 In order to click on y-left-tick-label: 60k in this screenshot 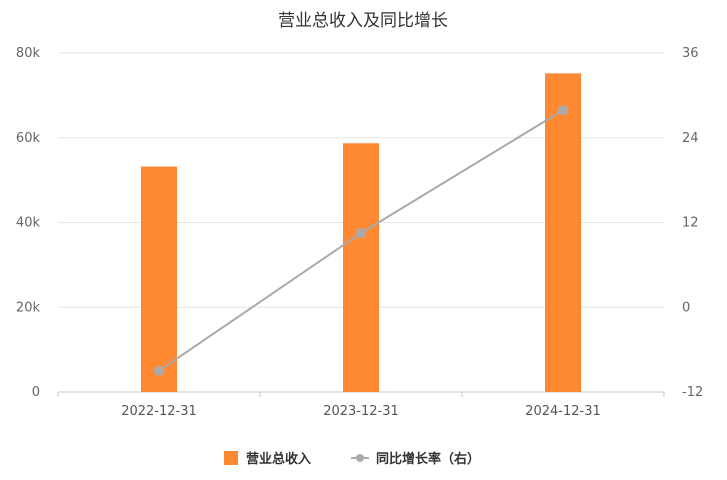, I will do `click(28, 138)`.